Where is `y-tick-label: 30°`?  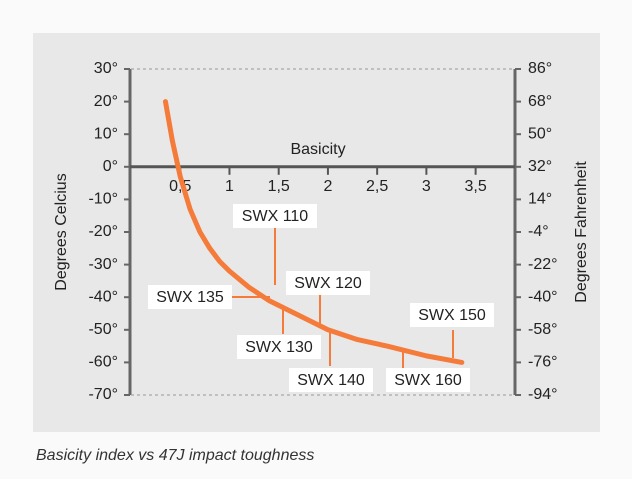 y-tick-label: 30° is located at coordinates (106, 68).